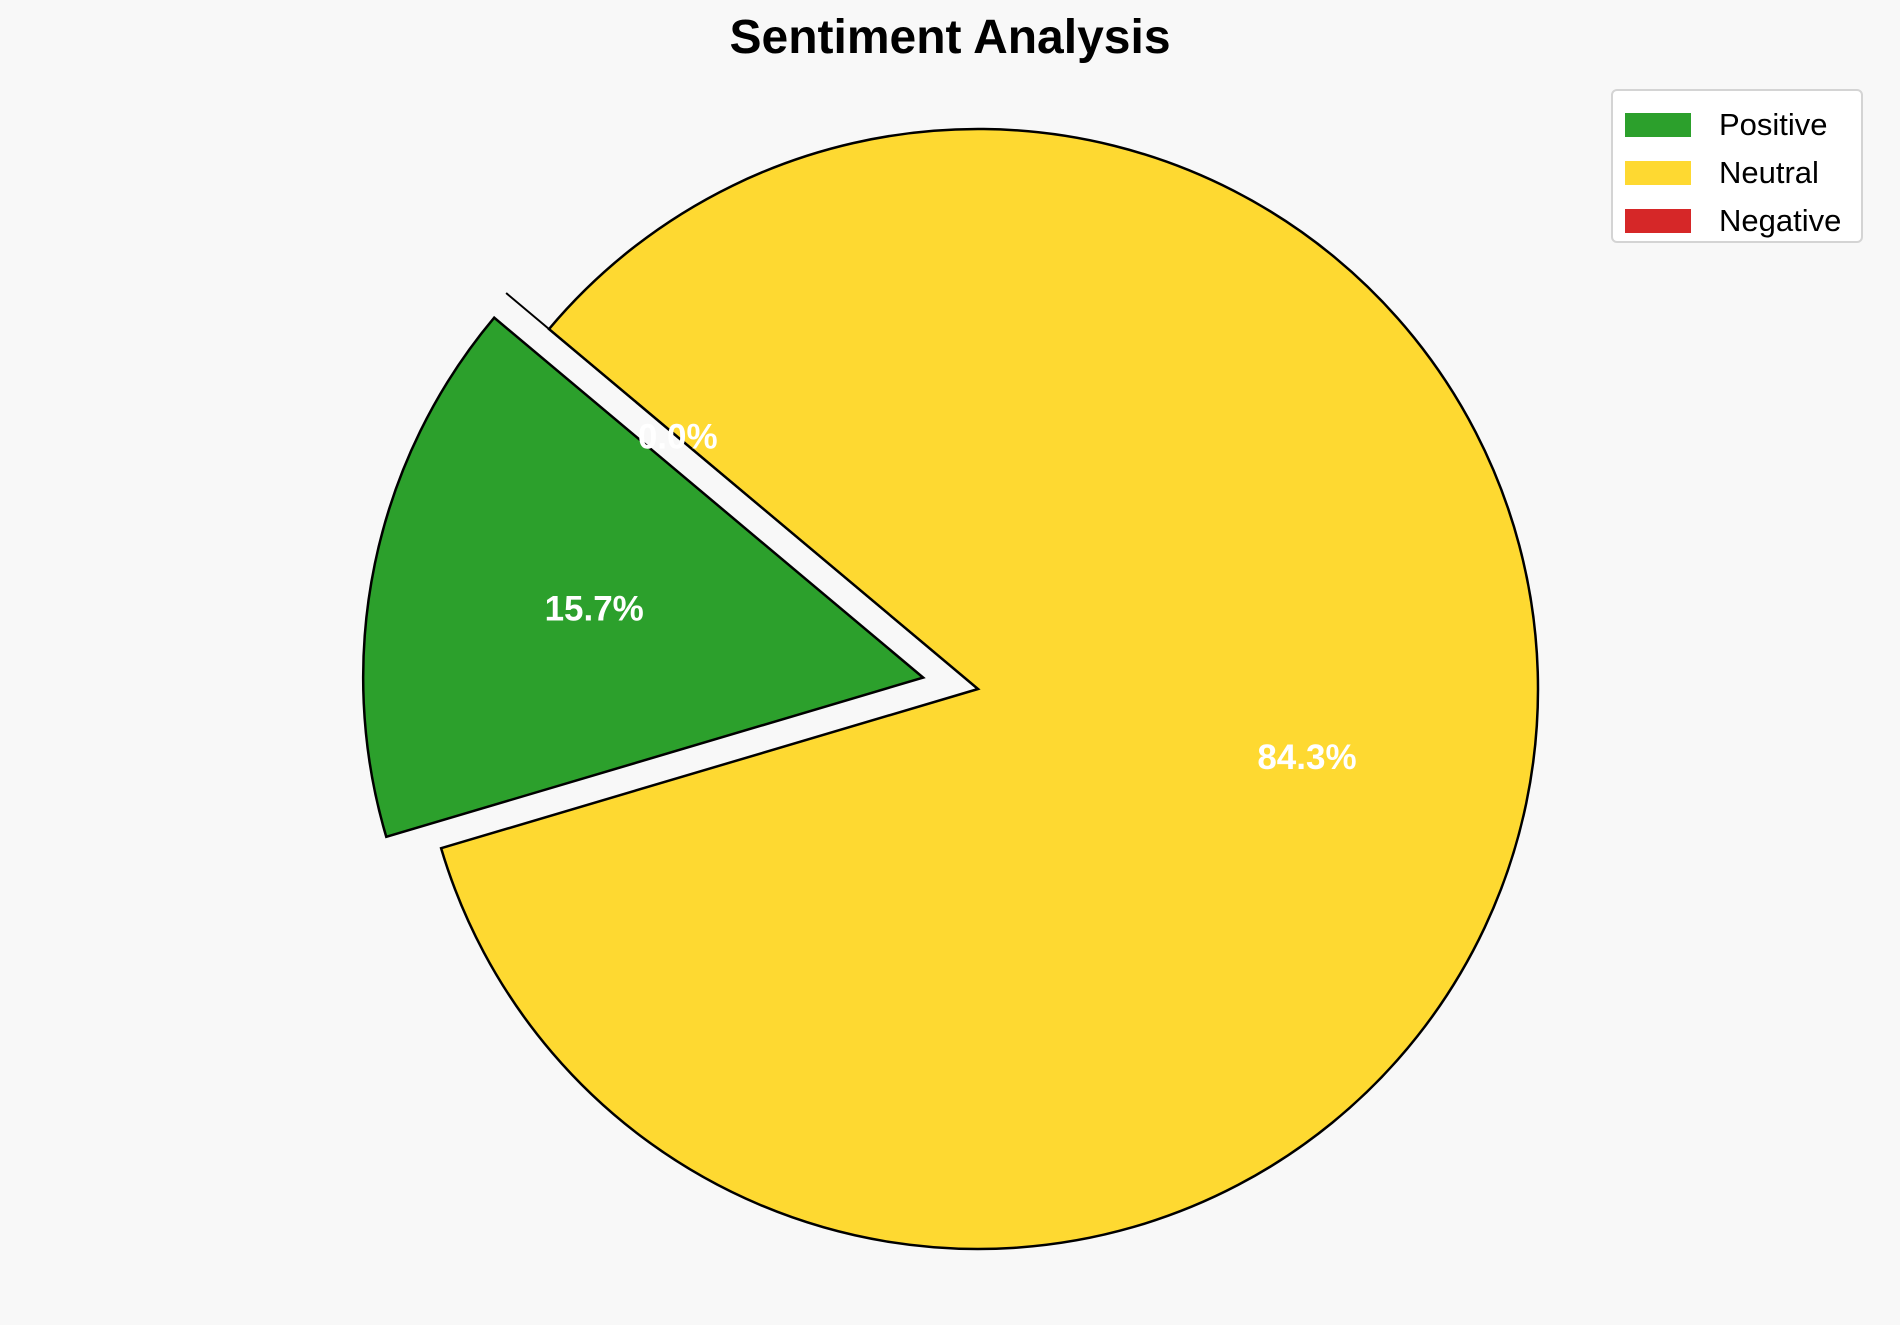 This screenshot has width=1900, height=1325. Describe the element at coordinates (1658, 221) in the screenshot. I see `legend-swatch-negative` at that location.